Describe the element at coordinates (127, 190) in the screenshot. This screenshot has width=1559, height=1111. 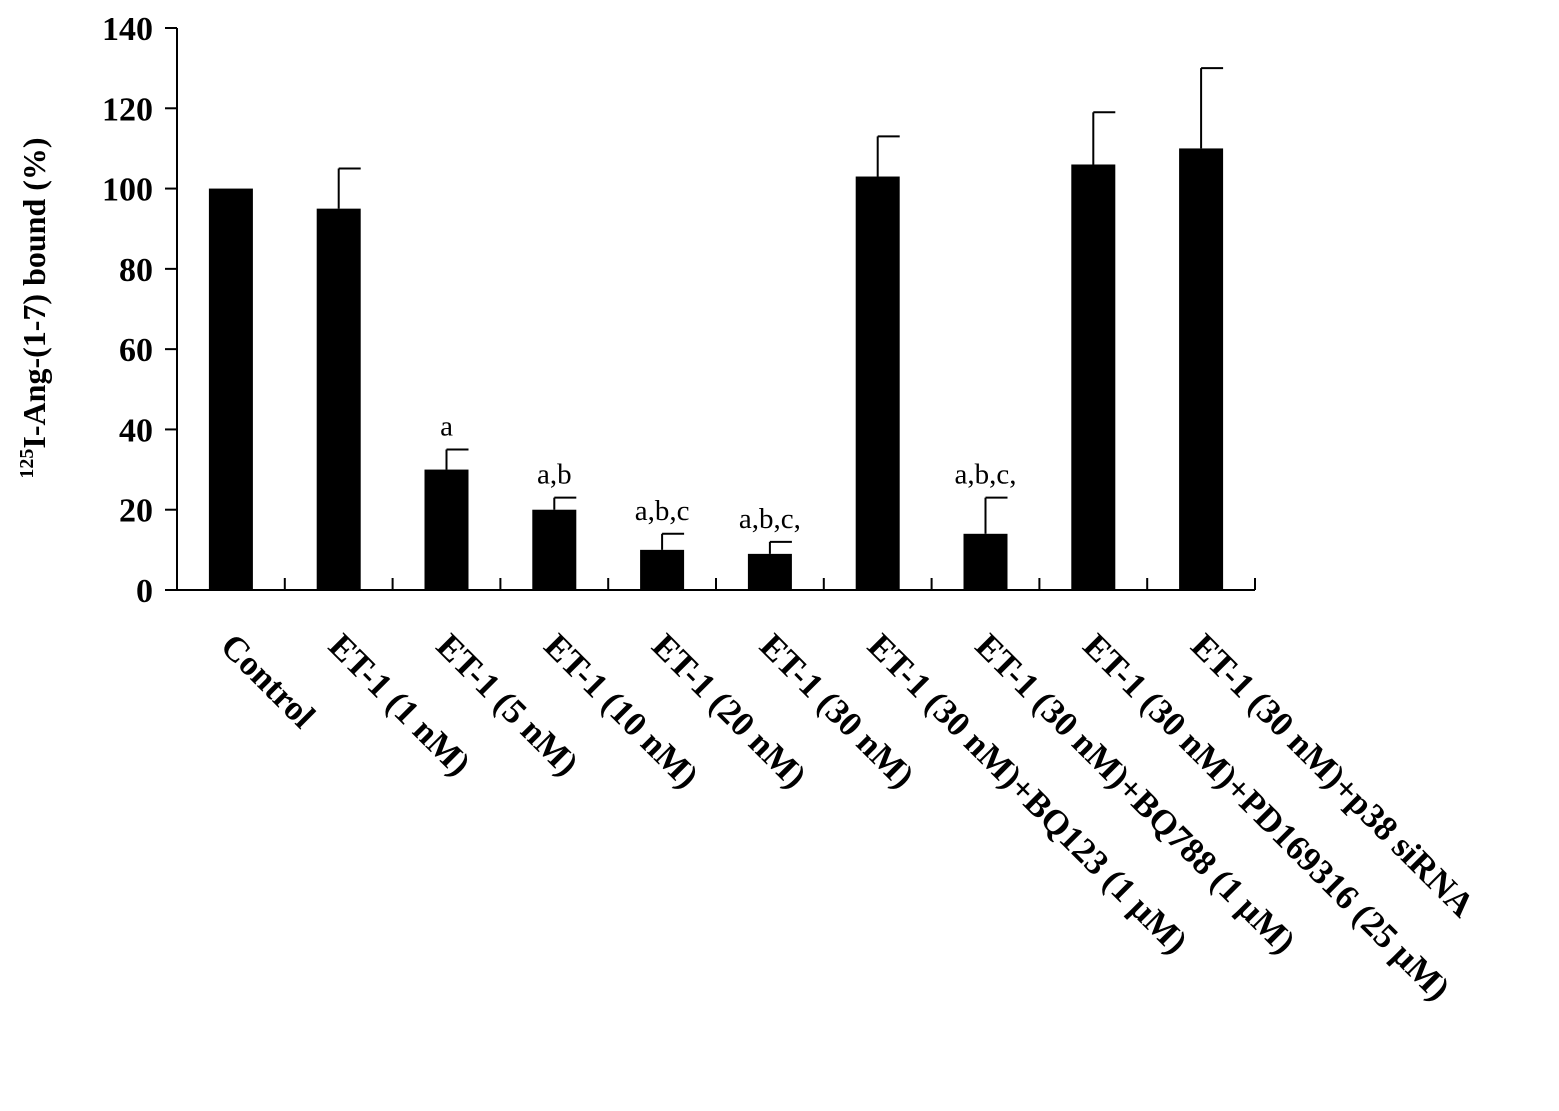
I see `y-tick-label: 100` at that location.